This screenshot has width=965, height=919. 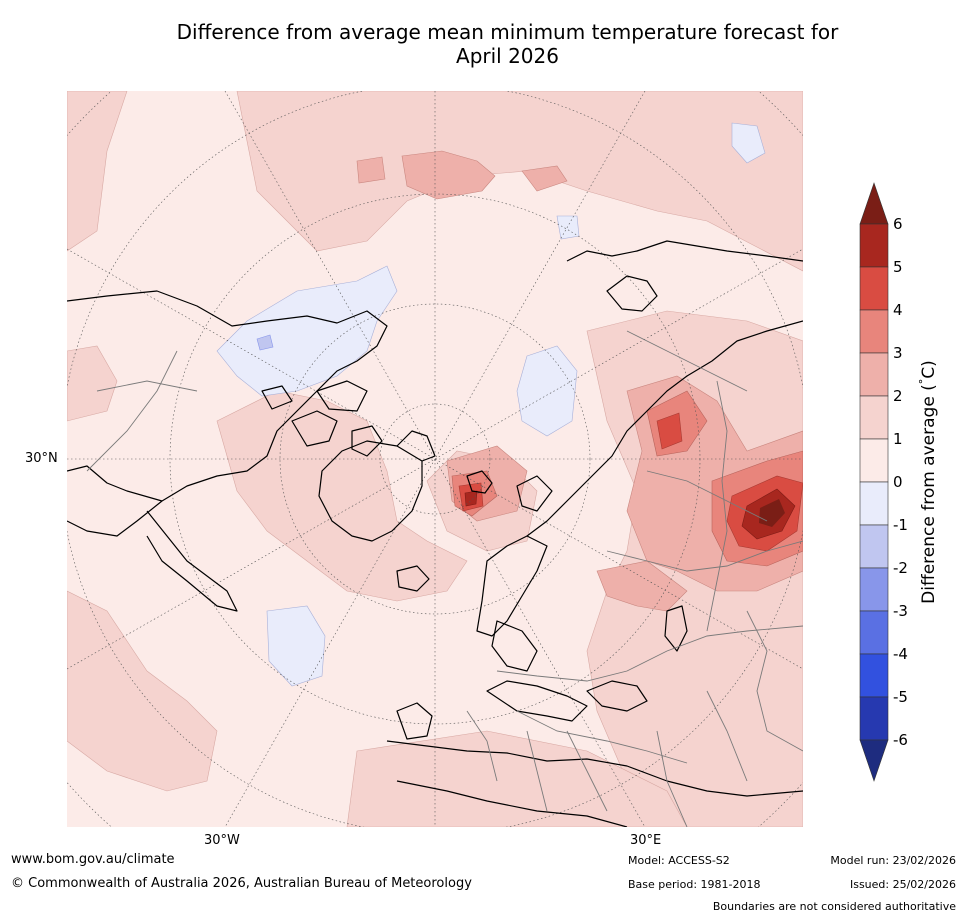 I want to click on colorbar-extend-above, so click(x=874, y=203).